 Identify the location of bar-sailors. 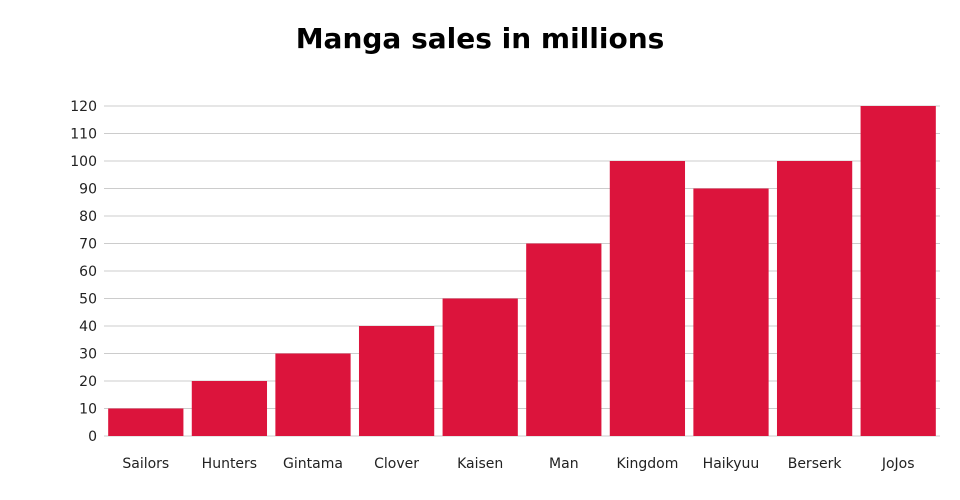
(146, 422).